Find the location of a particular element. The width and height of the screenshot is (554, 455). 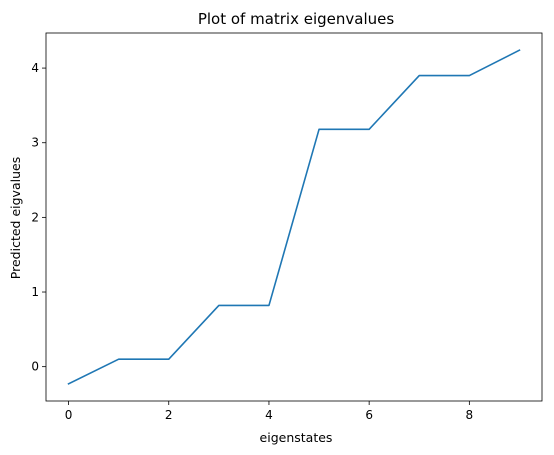

x-tick-label: 4 is located at coordinates (269, 415).